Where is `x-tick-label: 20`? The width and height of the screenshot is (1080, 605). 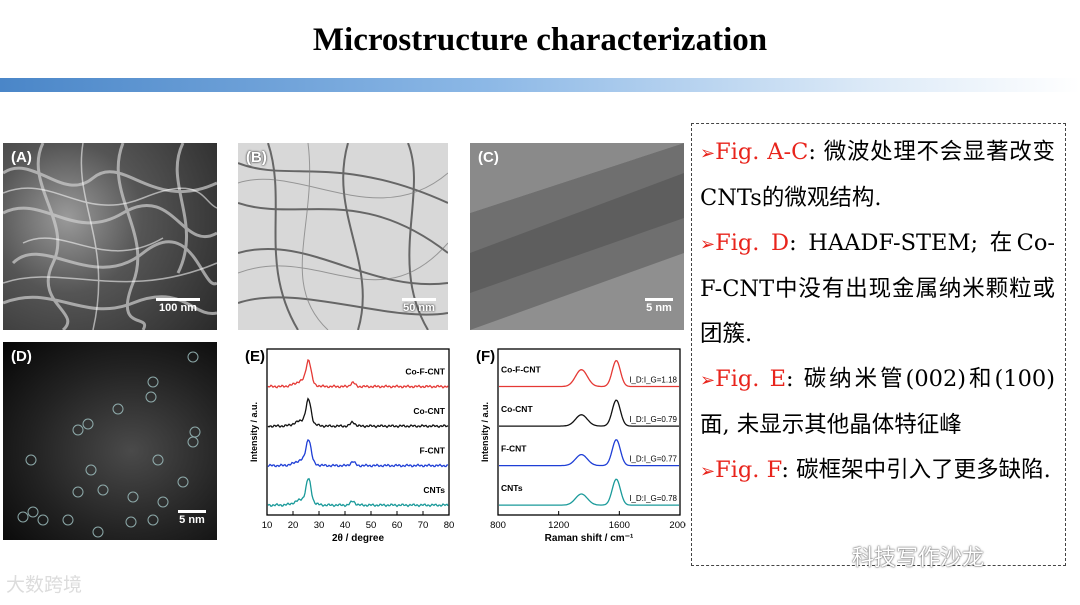 x-tick-label: 20 is located at coordinates (293, 525).